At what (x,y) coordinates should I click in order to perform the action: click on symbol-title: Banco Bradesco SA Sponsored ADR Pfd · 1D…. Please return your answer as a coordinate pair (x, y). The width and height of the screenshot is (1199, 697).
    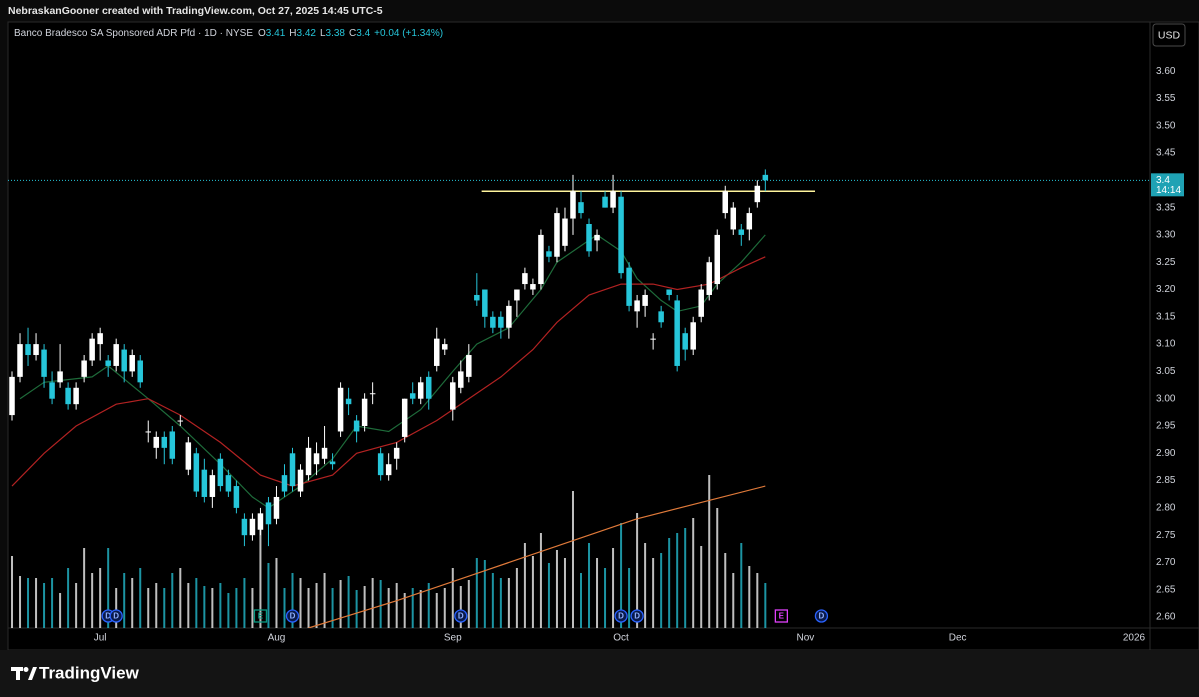
    Looking at the image, I should click on (133, 33).